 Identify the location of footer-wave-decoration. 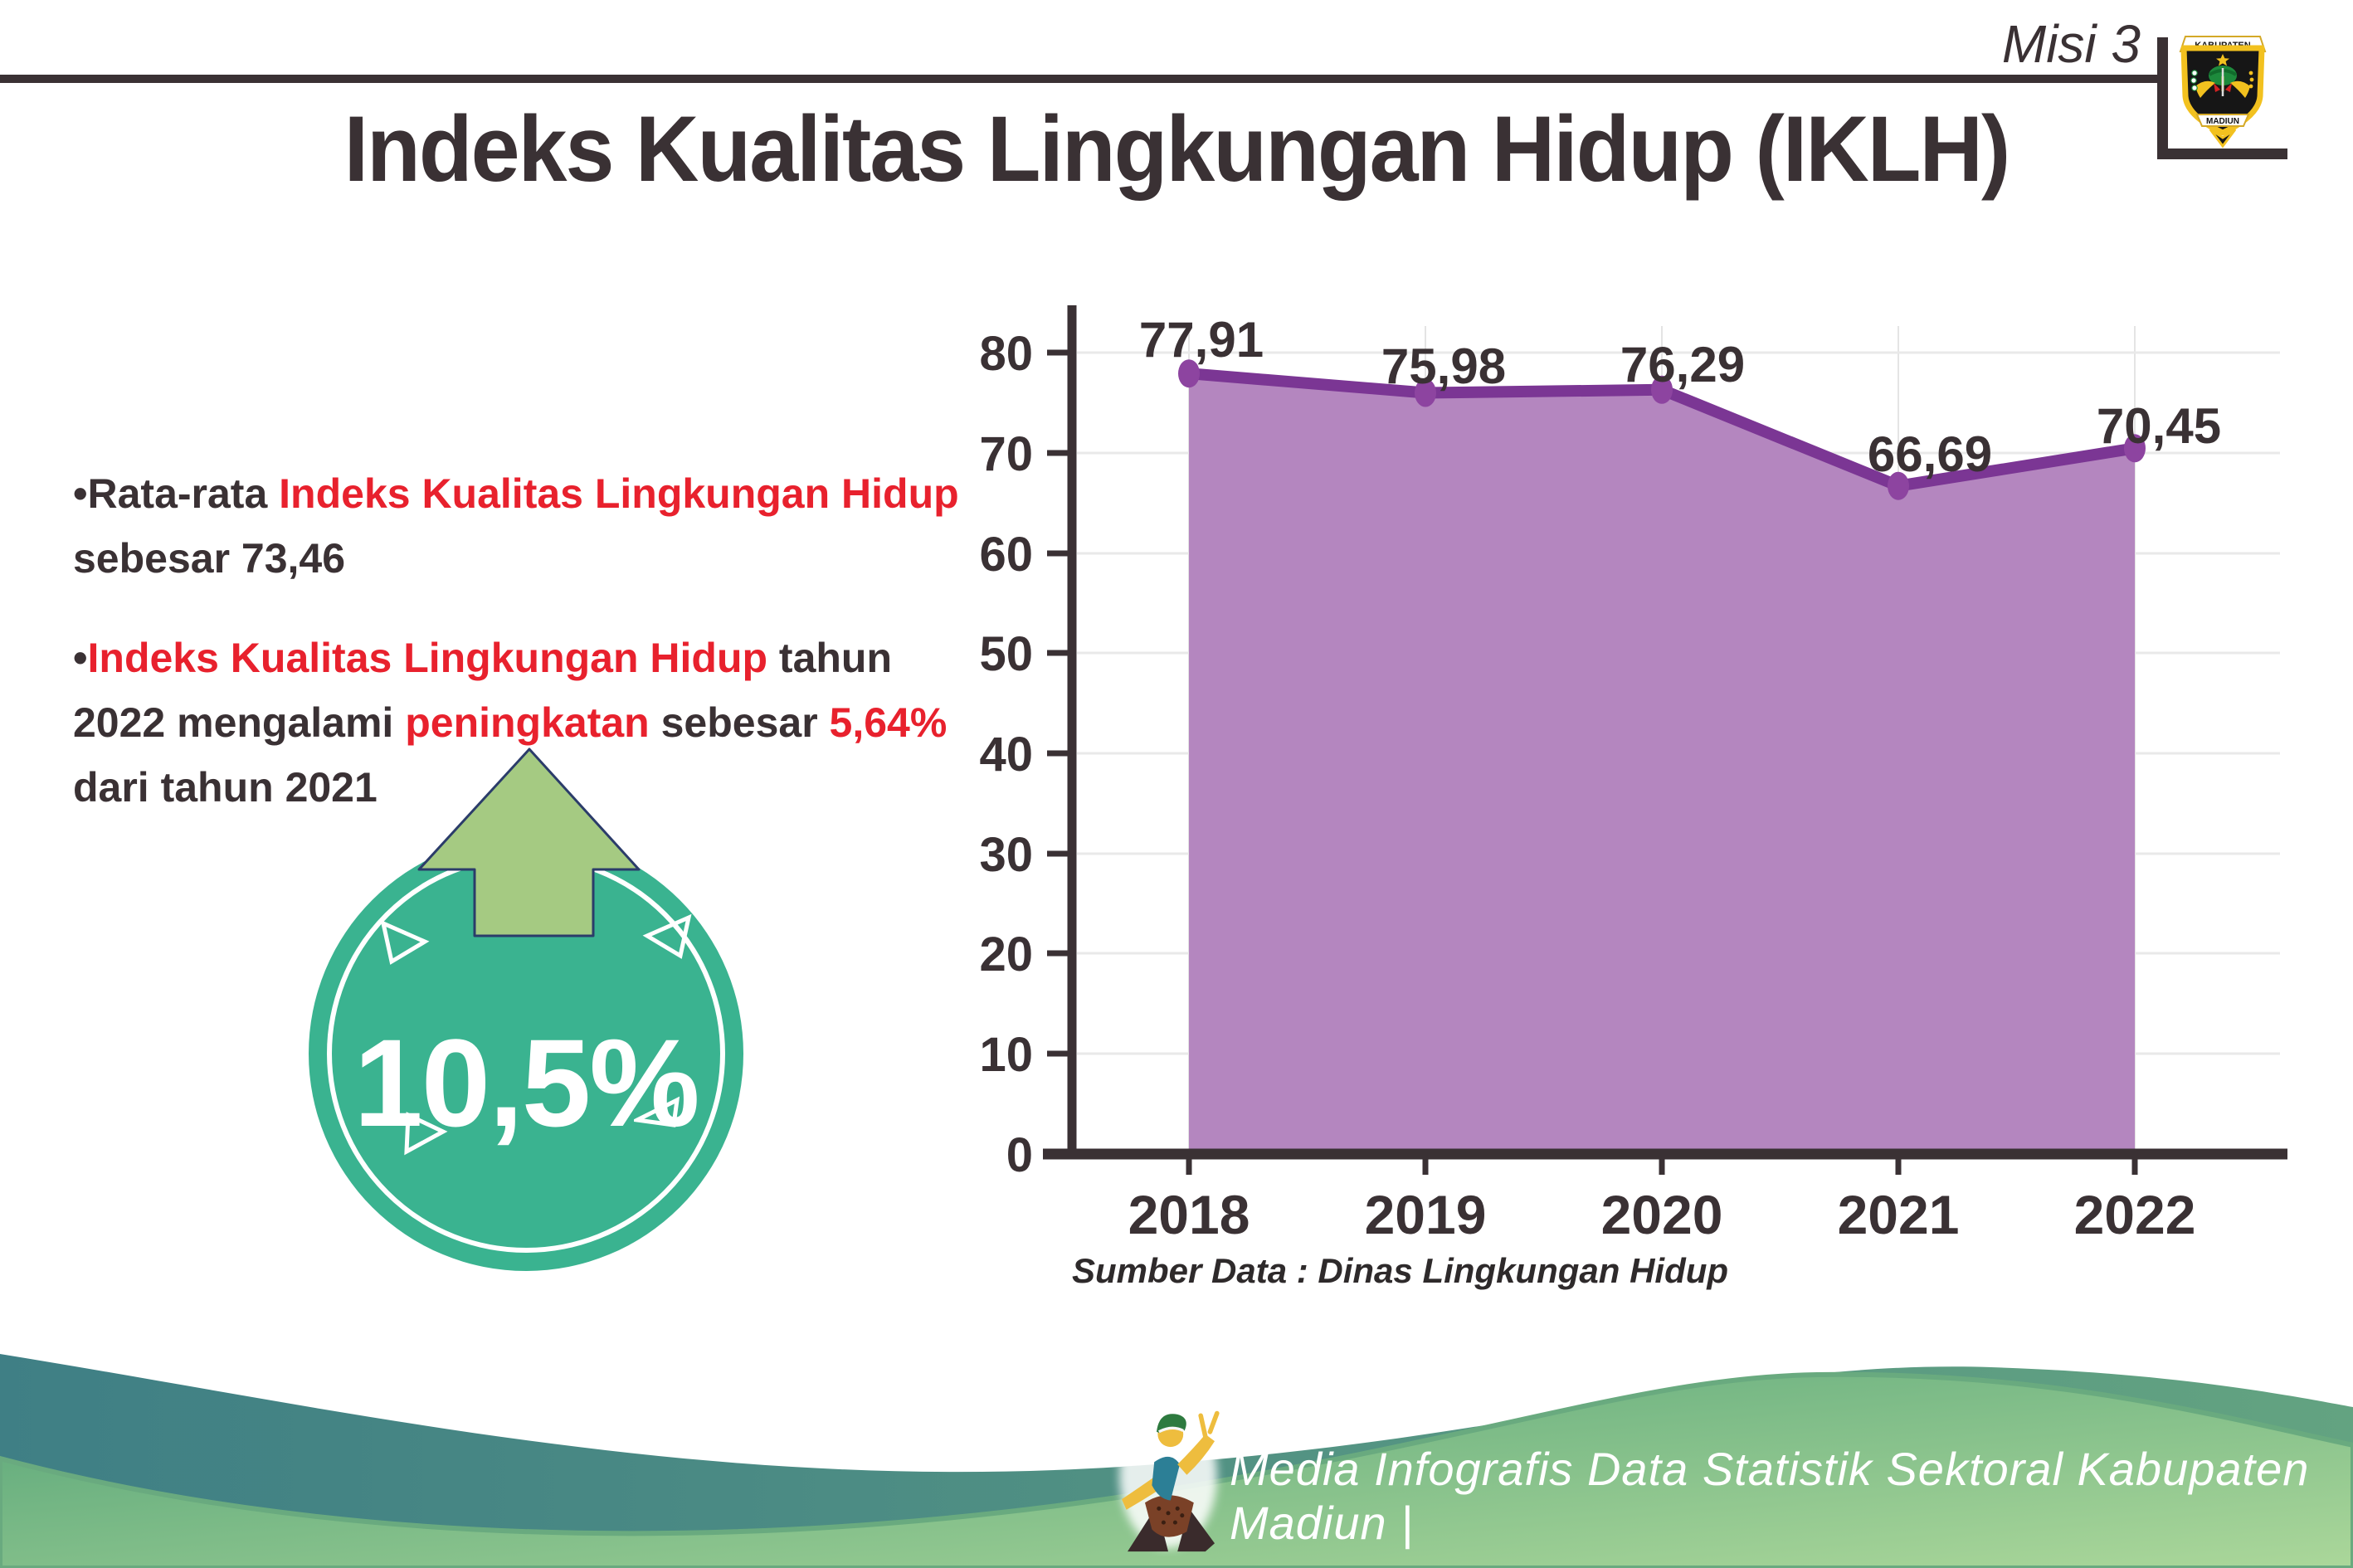
(1176, 1461).